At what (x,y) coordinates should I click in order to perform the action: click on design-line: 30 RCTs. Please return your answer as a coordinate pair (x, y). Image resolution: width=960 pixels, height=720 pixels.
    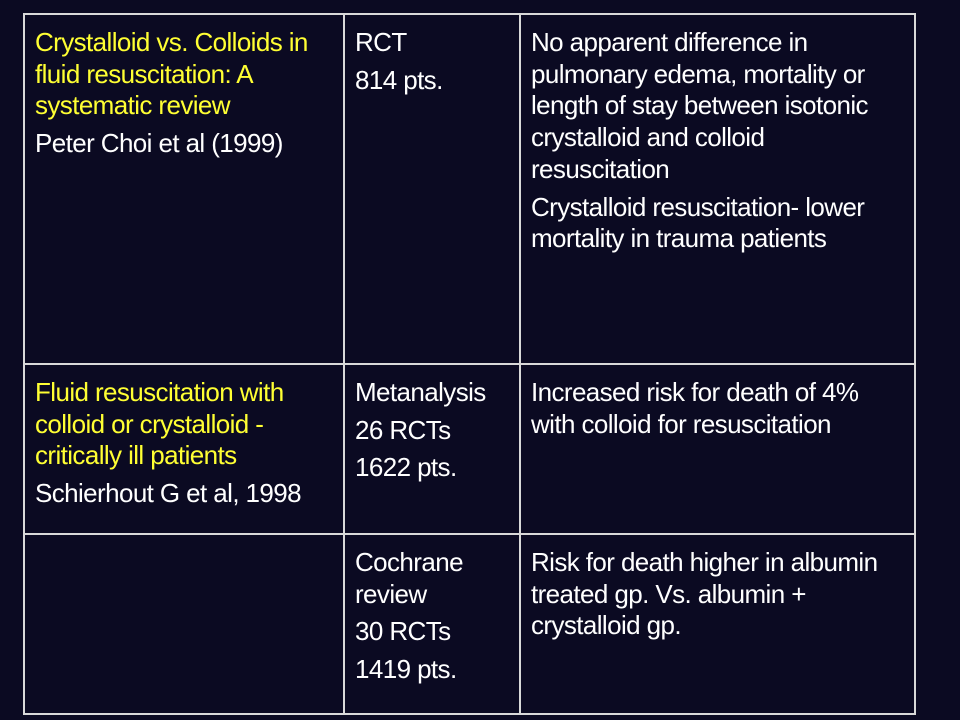
    Looking at the image, I should click on (403, 631).